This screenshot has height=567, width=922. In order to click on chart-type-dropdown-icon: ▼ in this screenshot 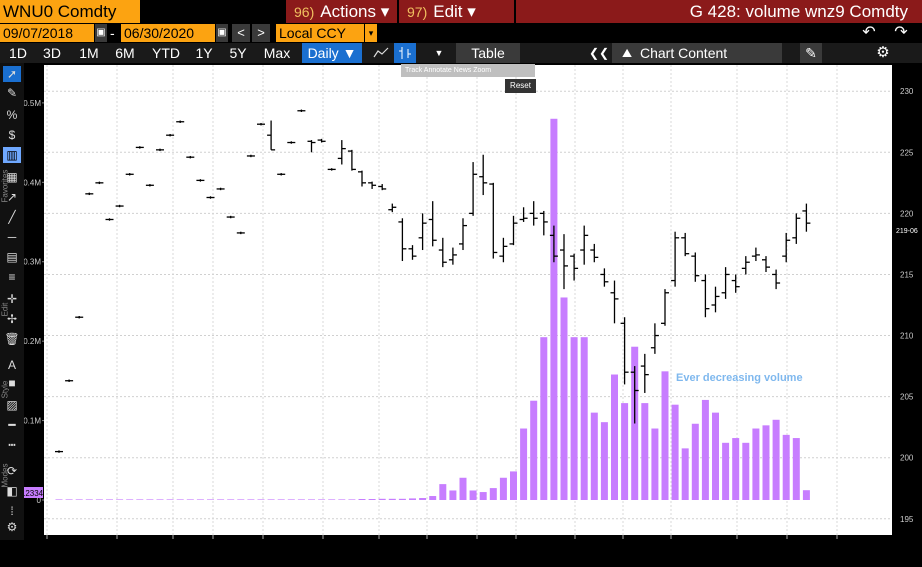, I will do `click(439, 53)`.